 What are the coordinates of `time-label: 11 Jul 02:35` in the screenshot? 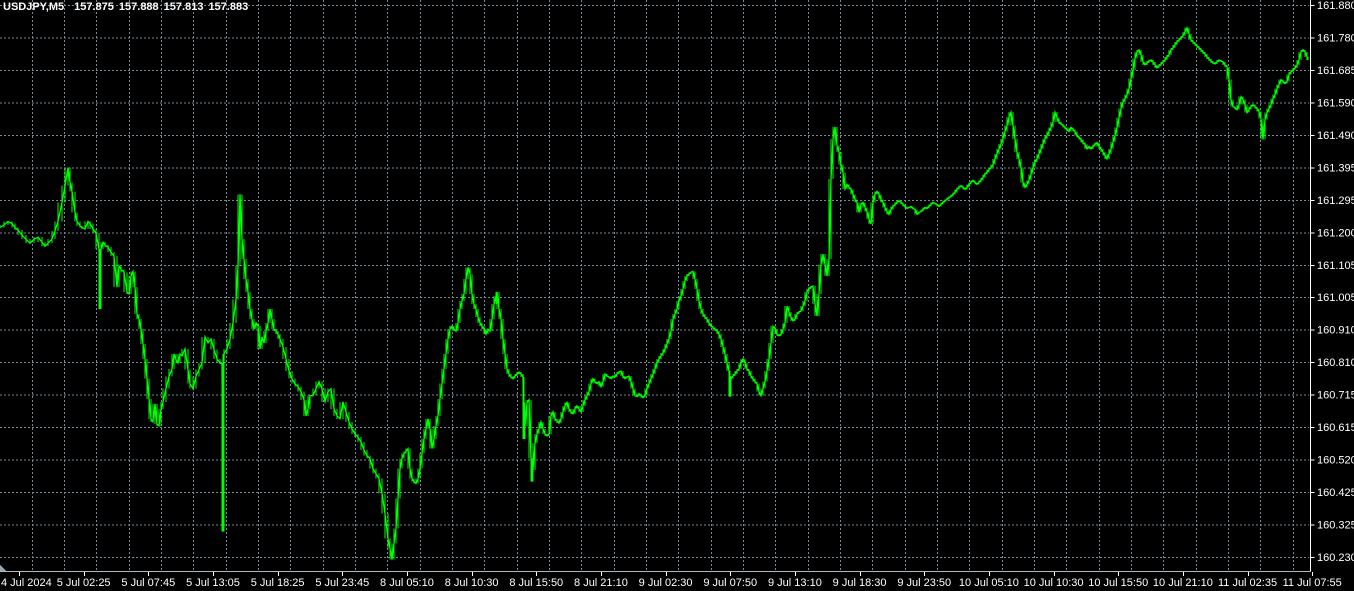 It's located at (1247, 583).